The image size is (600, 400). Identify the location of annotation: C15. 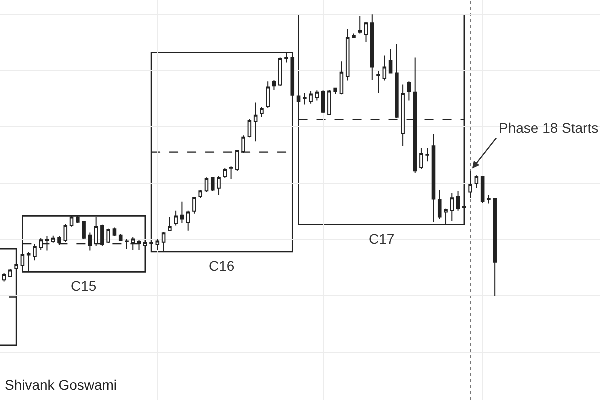
(84, 286).